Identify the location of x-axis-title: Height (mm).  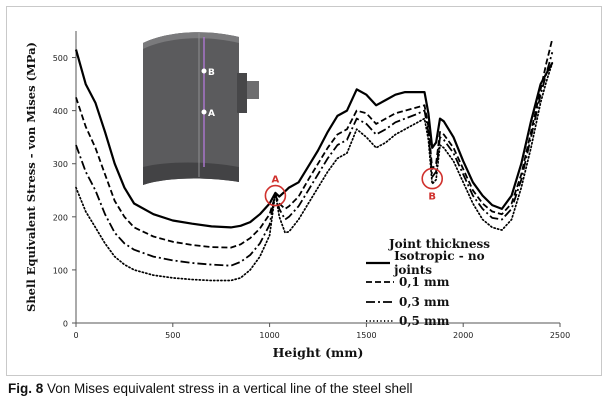
(318, 352).